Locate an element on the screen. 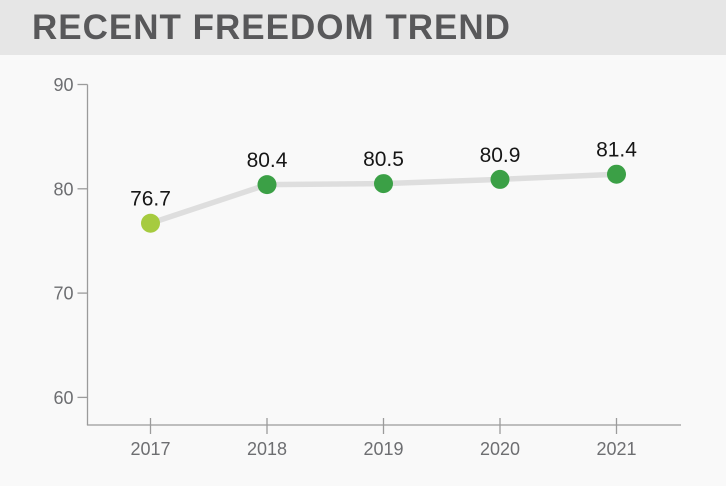 This screenshot has height=486, width=726. x-axis-tick-label: 2021 is located at coordinates (616, 449).